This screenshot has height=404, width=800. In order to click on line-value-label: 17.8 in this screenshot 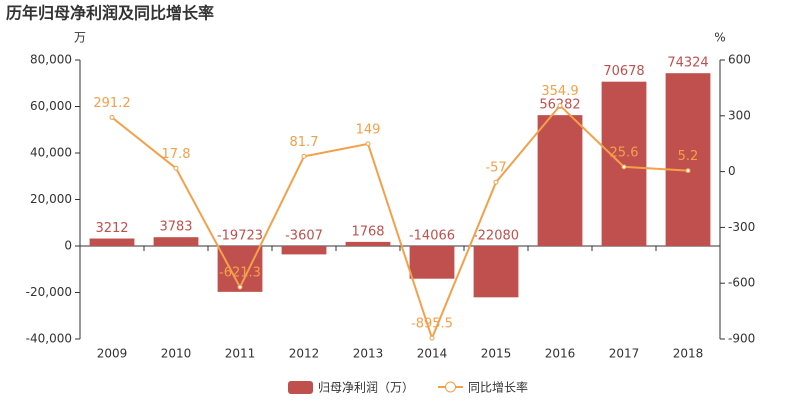, I will do `click(176, 154)`.